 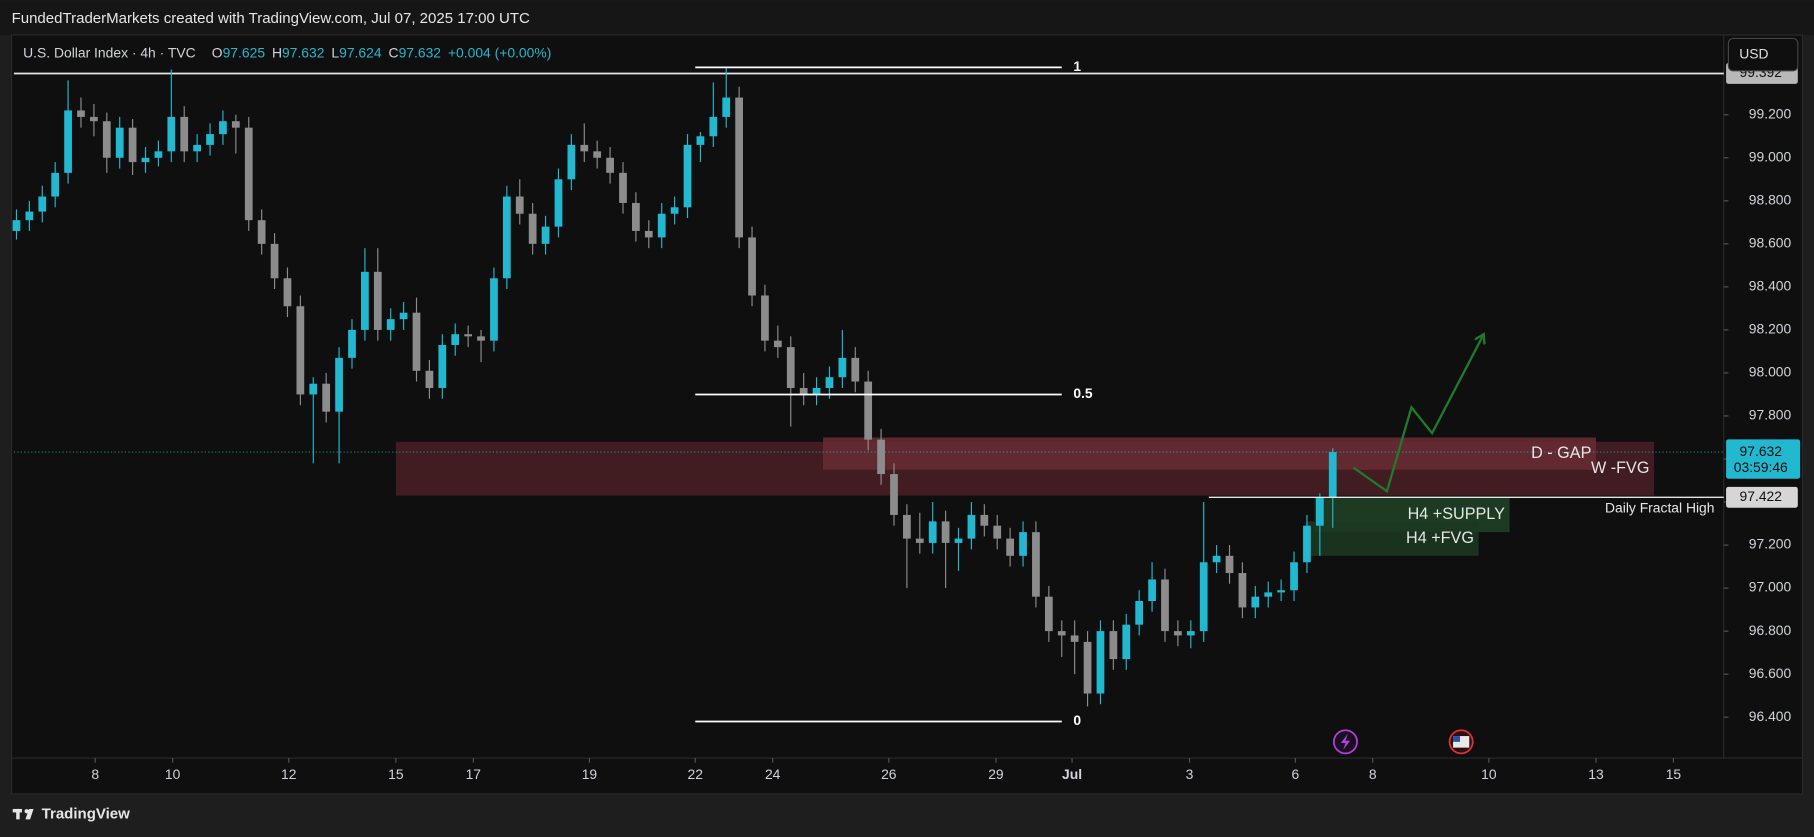 What do you see at coordinates (1770, 199) in the screenshot?
I see `y-tick-label: 98.800` at bounding box center [1770, 199].